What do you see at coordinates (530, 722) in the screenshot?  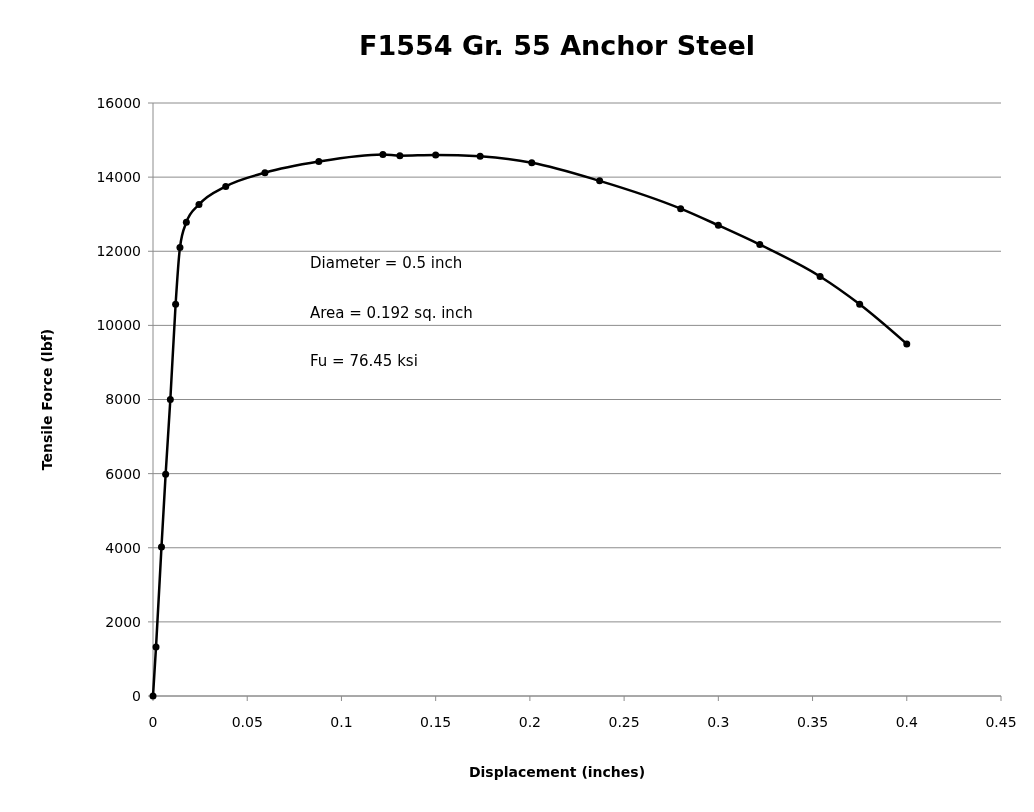 I see `x-tick-label: 0.2` at bounding box center [530, 722].